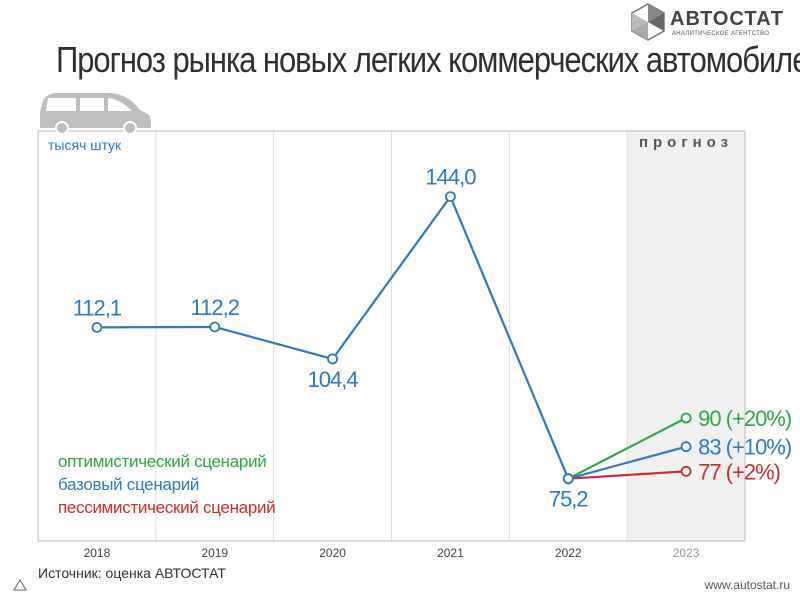  I want to click on data-label-base: 112,2, so click(215, 307).